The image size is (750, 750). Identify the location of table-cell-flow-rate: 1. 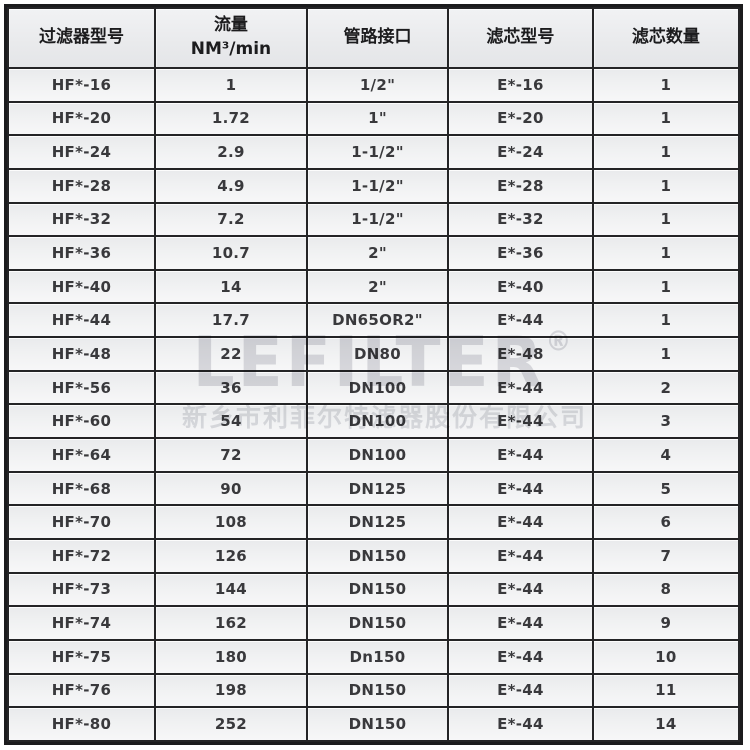
(230, 85).